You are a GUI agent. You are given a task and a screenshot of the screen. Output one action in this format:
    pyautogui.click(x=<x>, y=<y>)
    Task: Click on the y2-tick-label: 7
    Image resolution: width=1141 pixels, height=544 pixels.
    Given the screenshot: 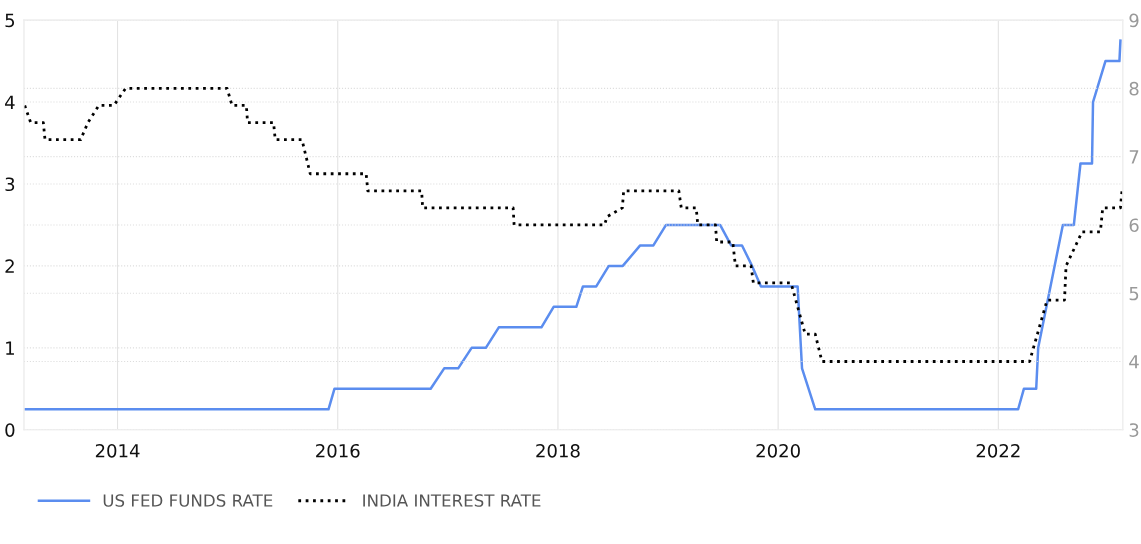 What is the action you would take?
    pyautogui.click(x=1134, y=157)
    